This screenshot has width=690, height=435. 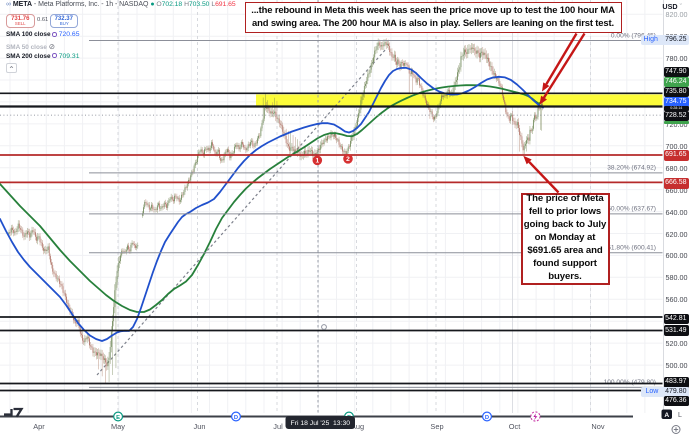 What do you see at coordinates (597, 426) in the screenshot?
I see `svg-text: Nov` at bounding box center [597, 426].